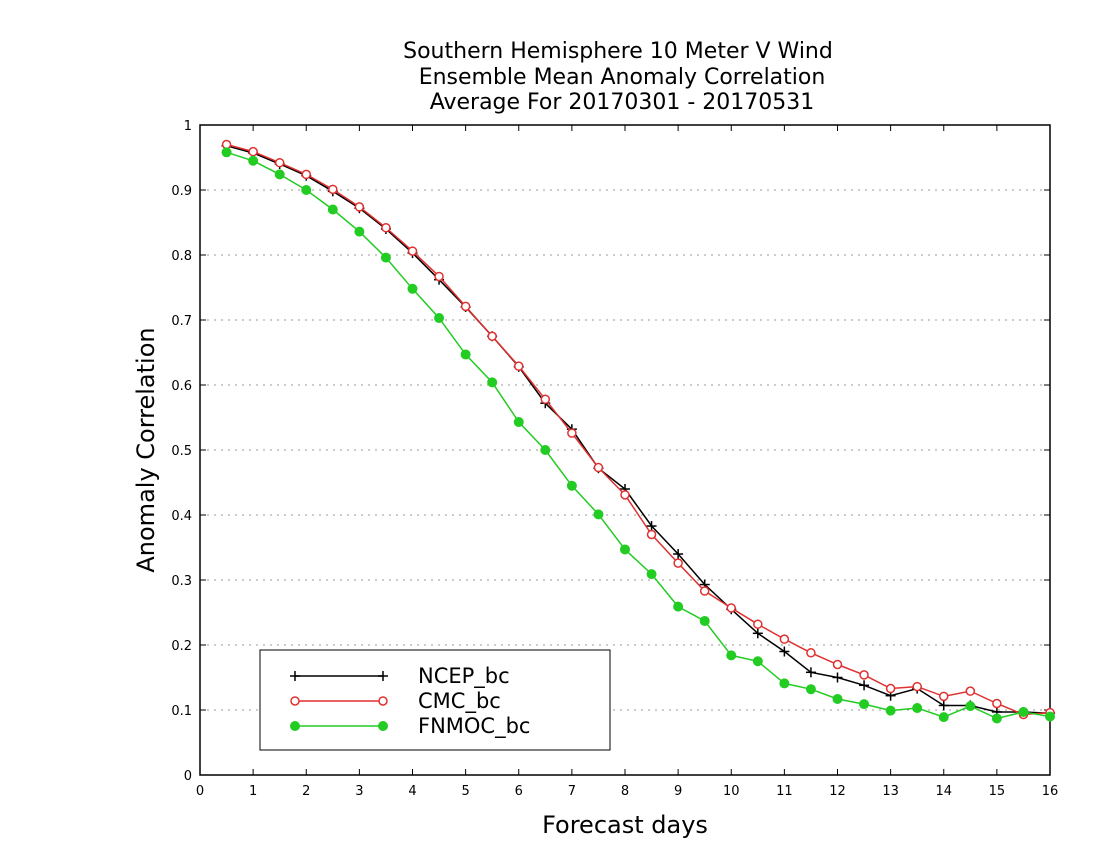  I want to click on y-tick-label: 0.5, so click(181, 451).